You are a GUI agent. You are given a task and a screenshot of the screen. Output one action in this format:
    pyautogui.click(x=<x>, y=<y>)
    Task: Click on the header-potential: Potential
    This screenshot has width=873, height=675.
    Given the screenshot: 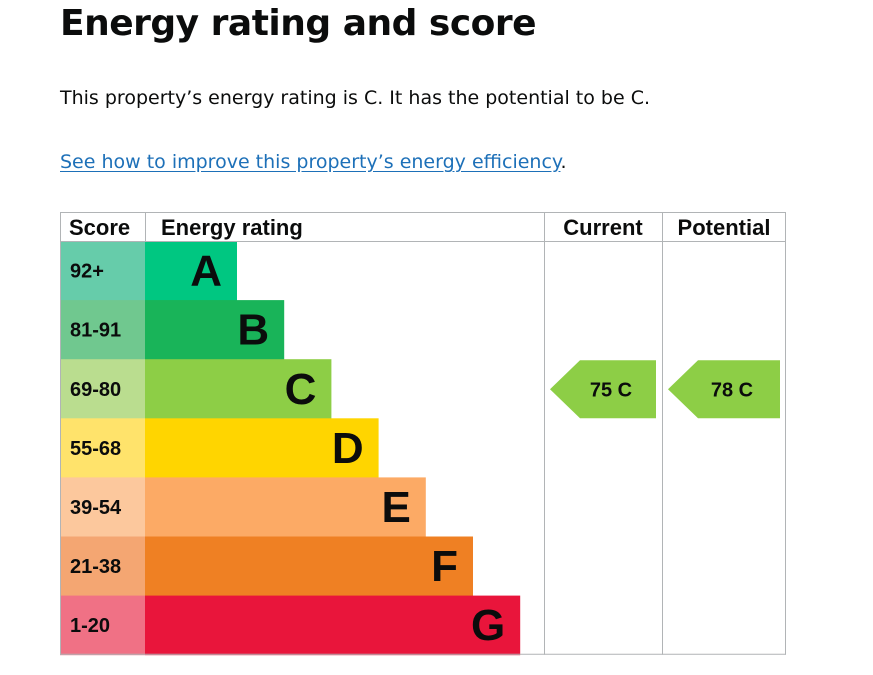 What is the action you would take?
    pyautogui.click(x=724, y=227)
    